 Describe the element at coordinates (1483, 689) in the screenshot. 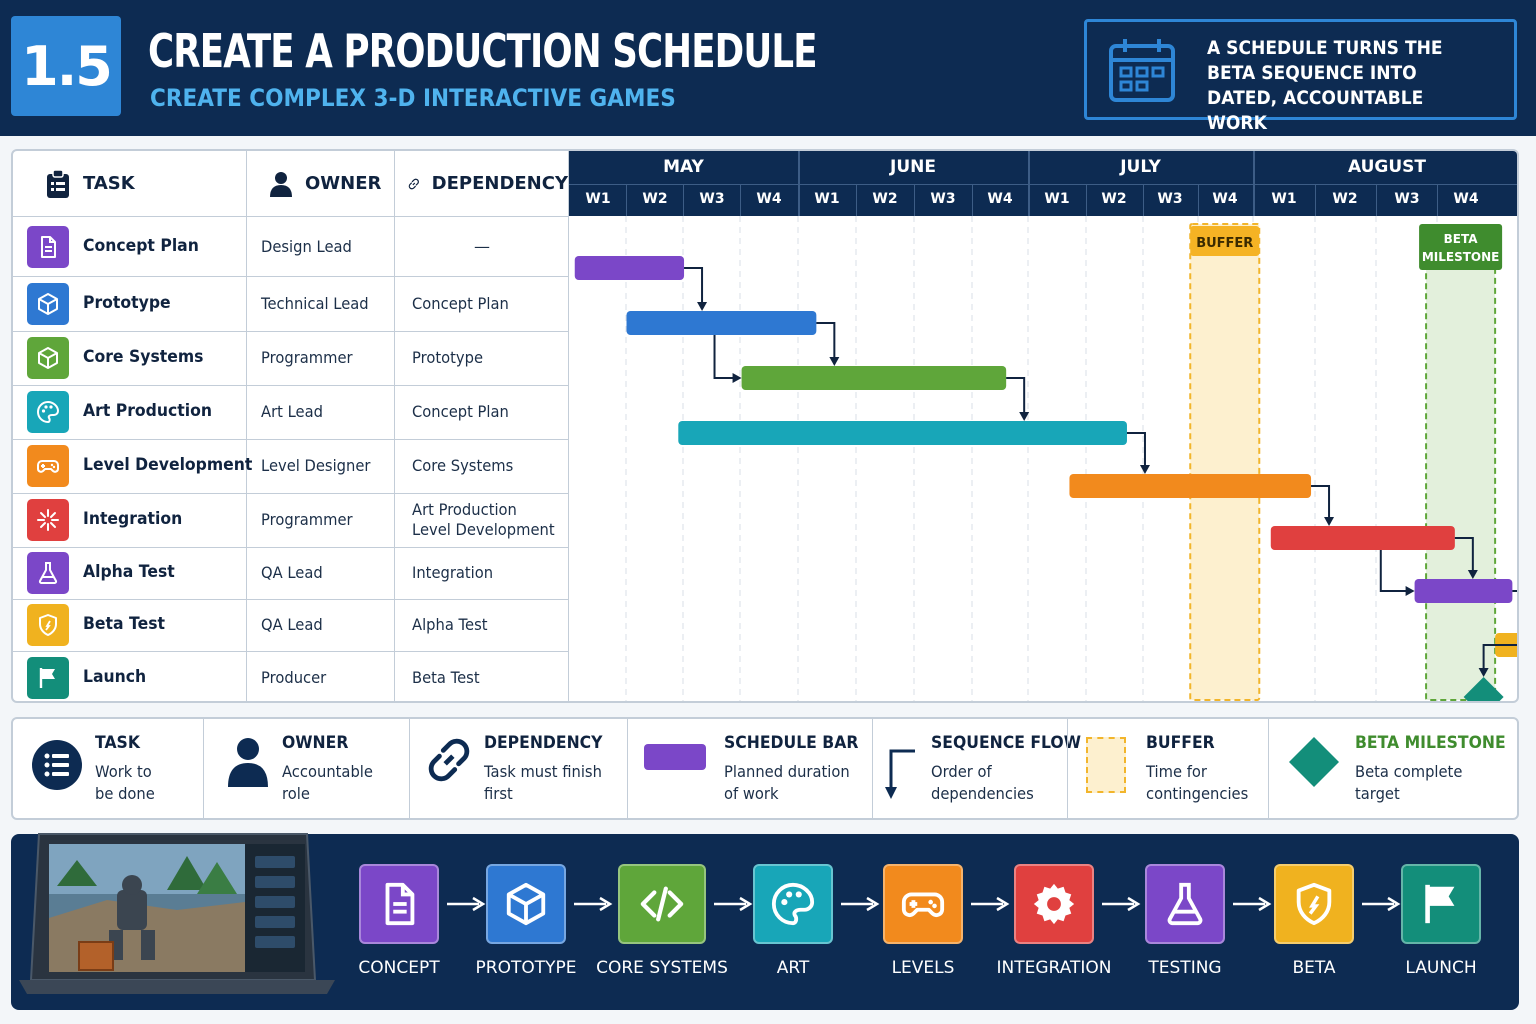

I see `beta-milestone-diamond` at that location.